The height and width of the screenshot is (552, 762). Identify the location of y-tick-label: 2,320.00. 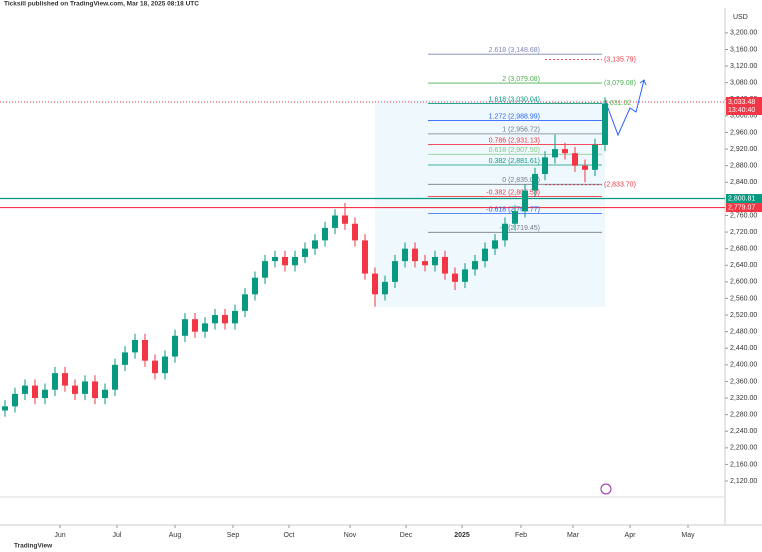
(743, 398).